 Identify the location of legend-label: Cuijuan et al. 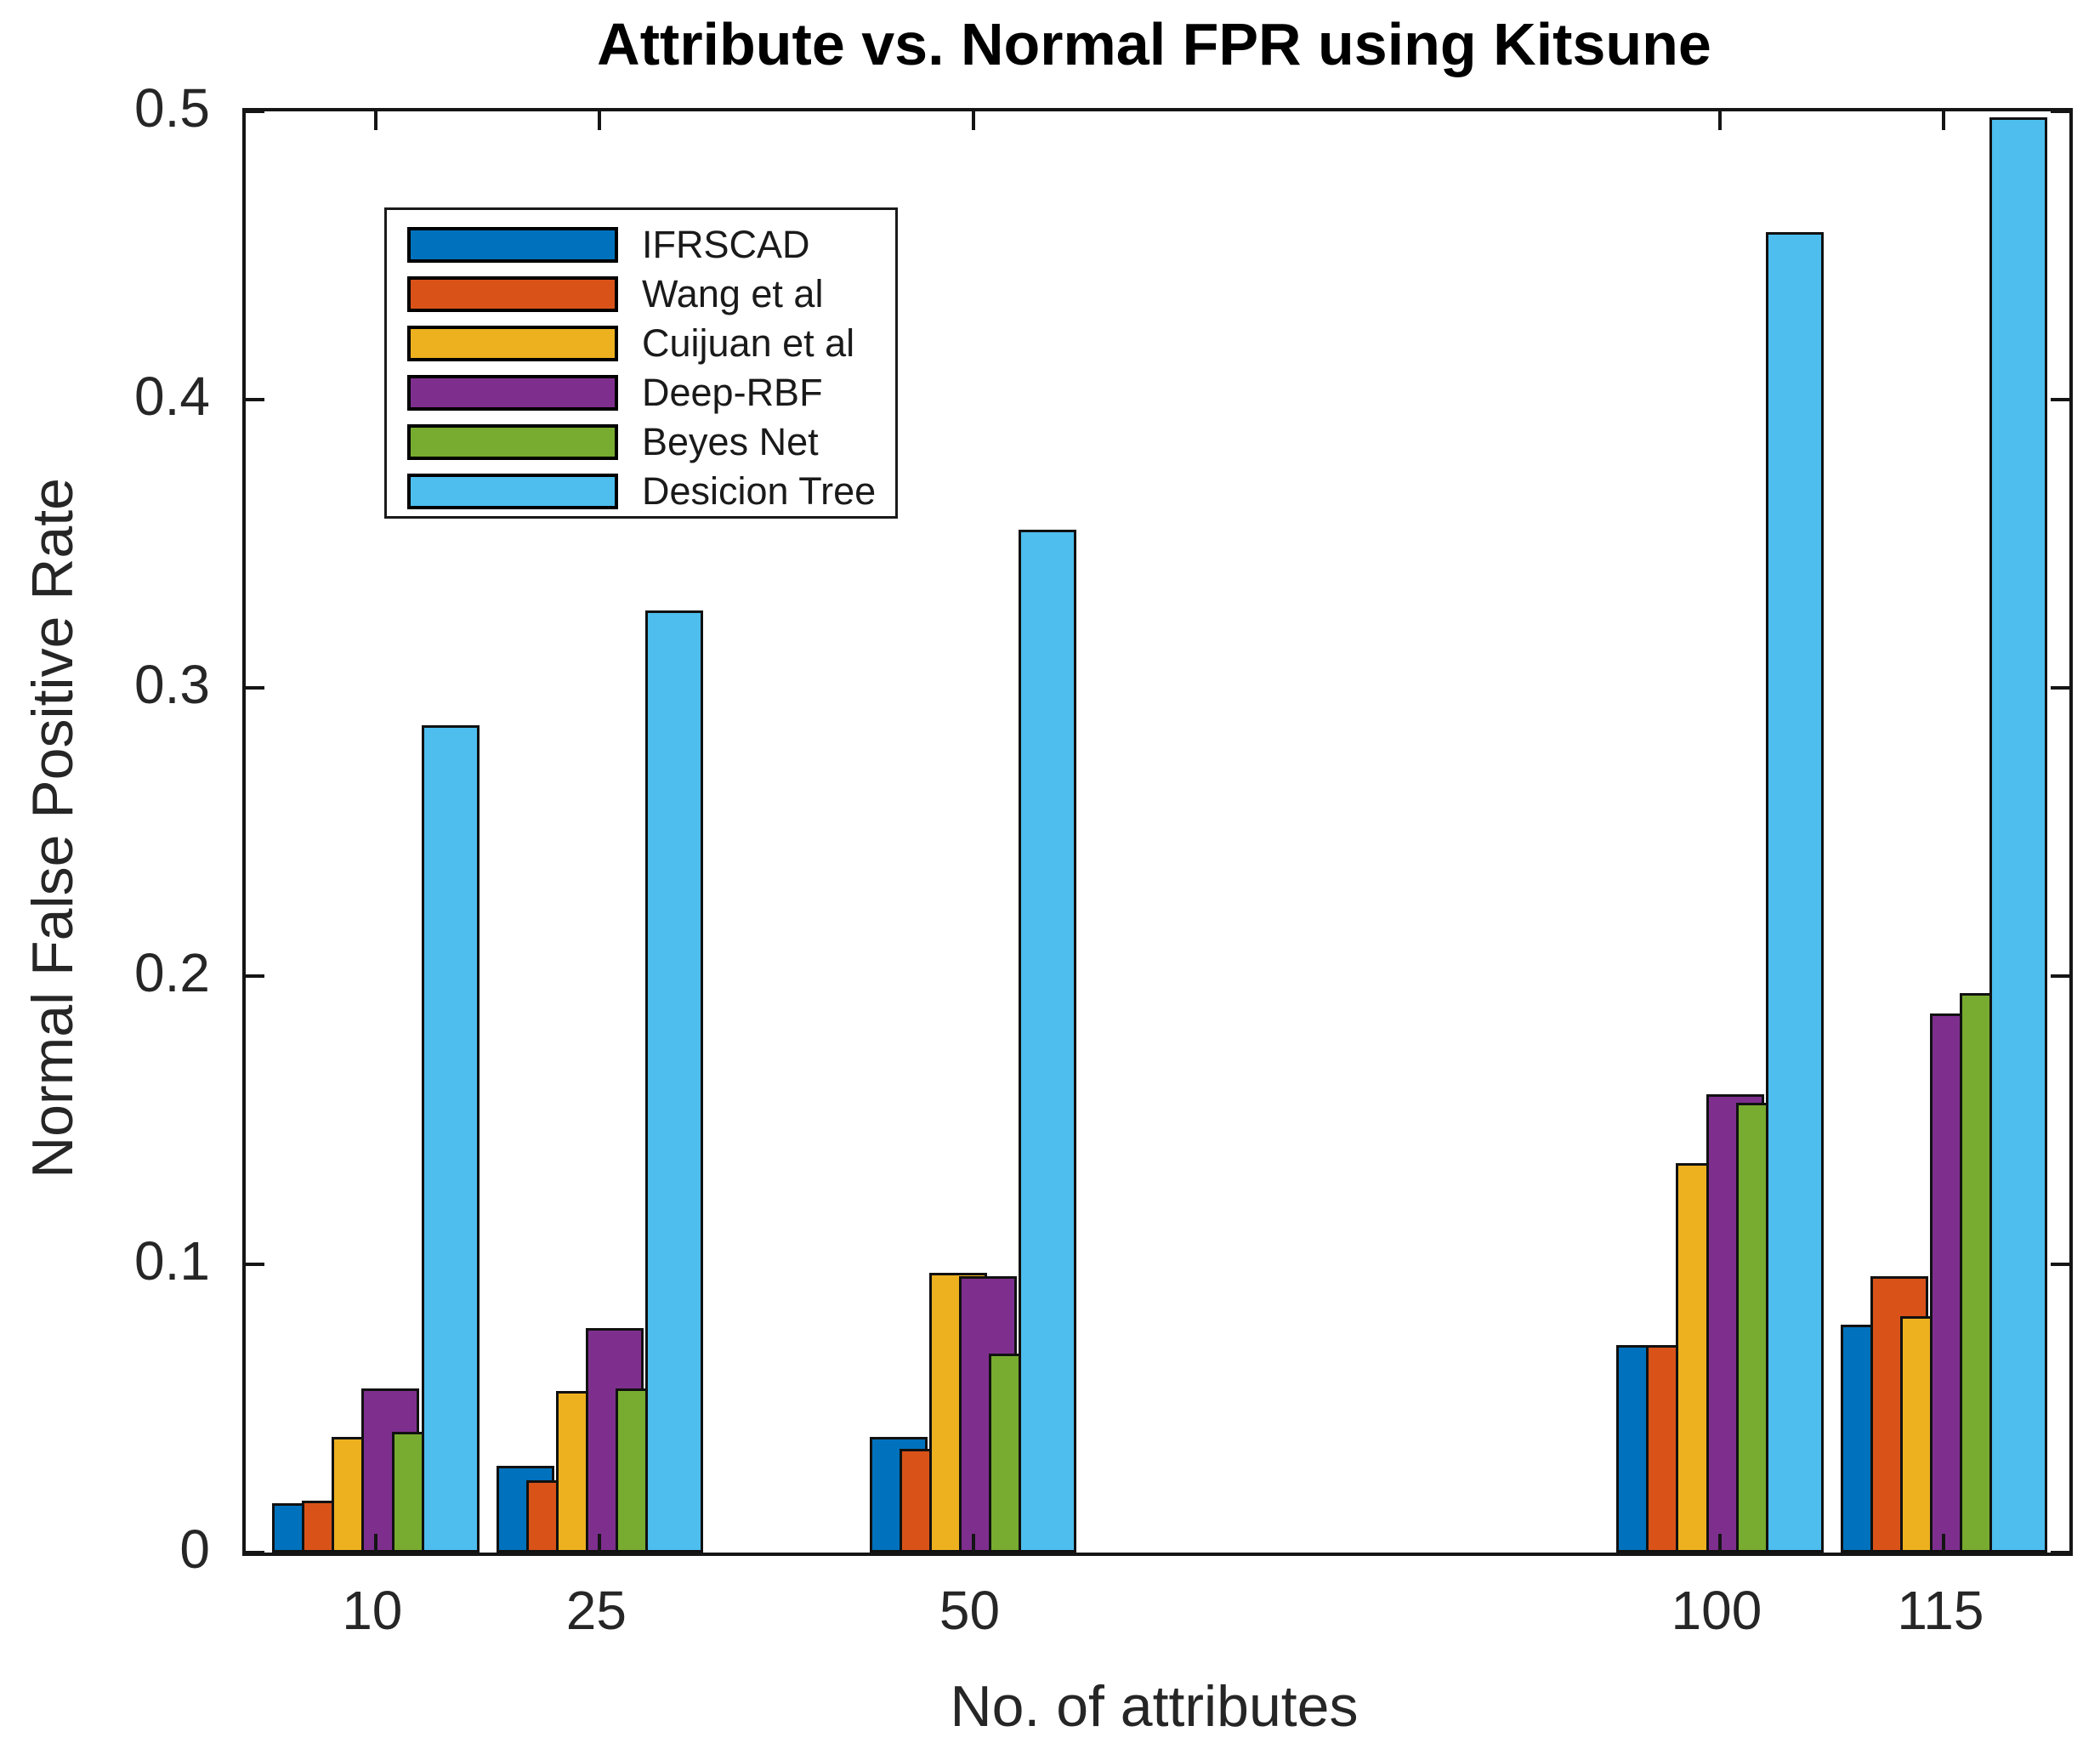
(749, 343).